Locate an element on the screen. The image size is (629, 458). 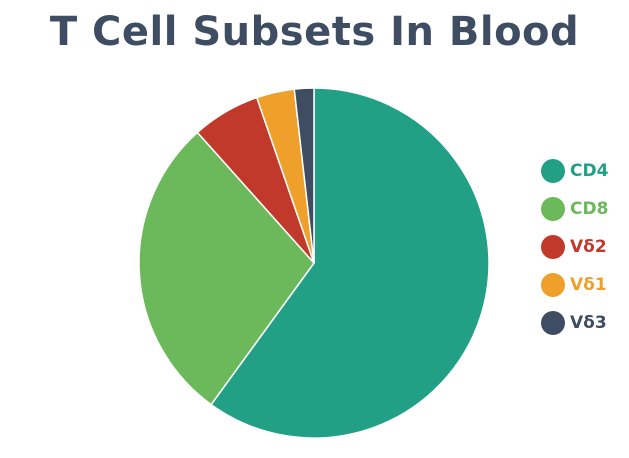
legend-item-cd8: CD8 is located at coordinates (584, 209).